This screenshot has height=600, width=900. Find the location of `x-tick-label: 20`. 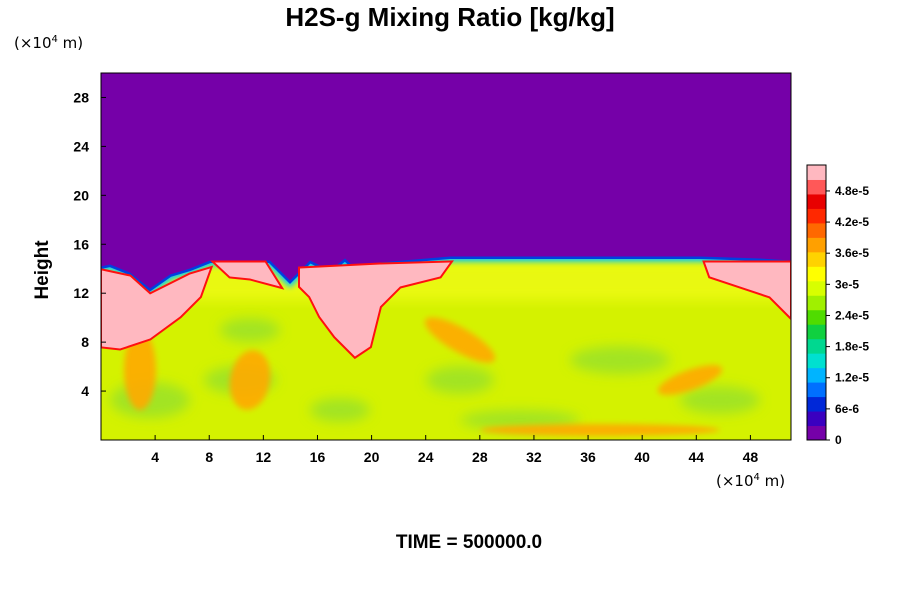

x-tick-label: 20 is located at coordinates (372, 457).